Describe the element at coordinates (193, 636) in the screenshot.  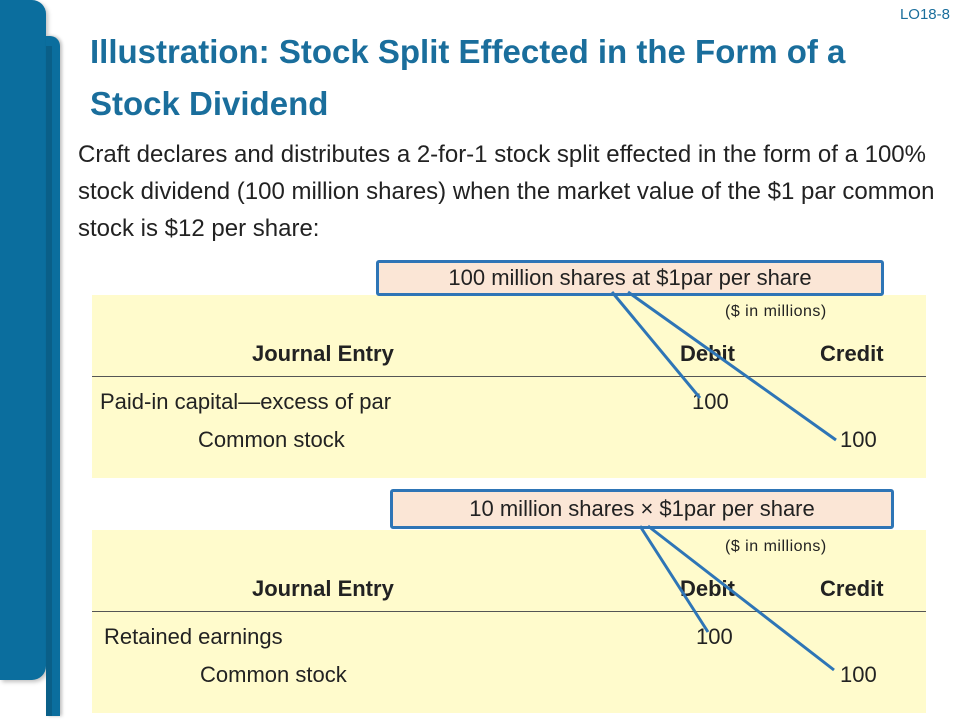
I see `entry-row-1-account: Retained earnings` at that location.